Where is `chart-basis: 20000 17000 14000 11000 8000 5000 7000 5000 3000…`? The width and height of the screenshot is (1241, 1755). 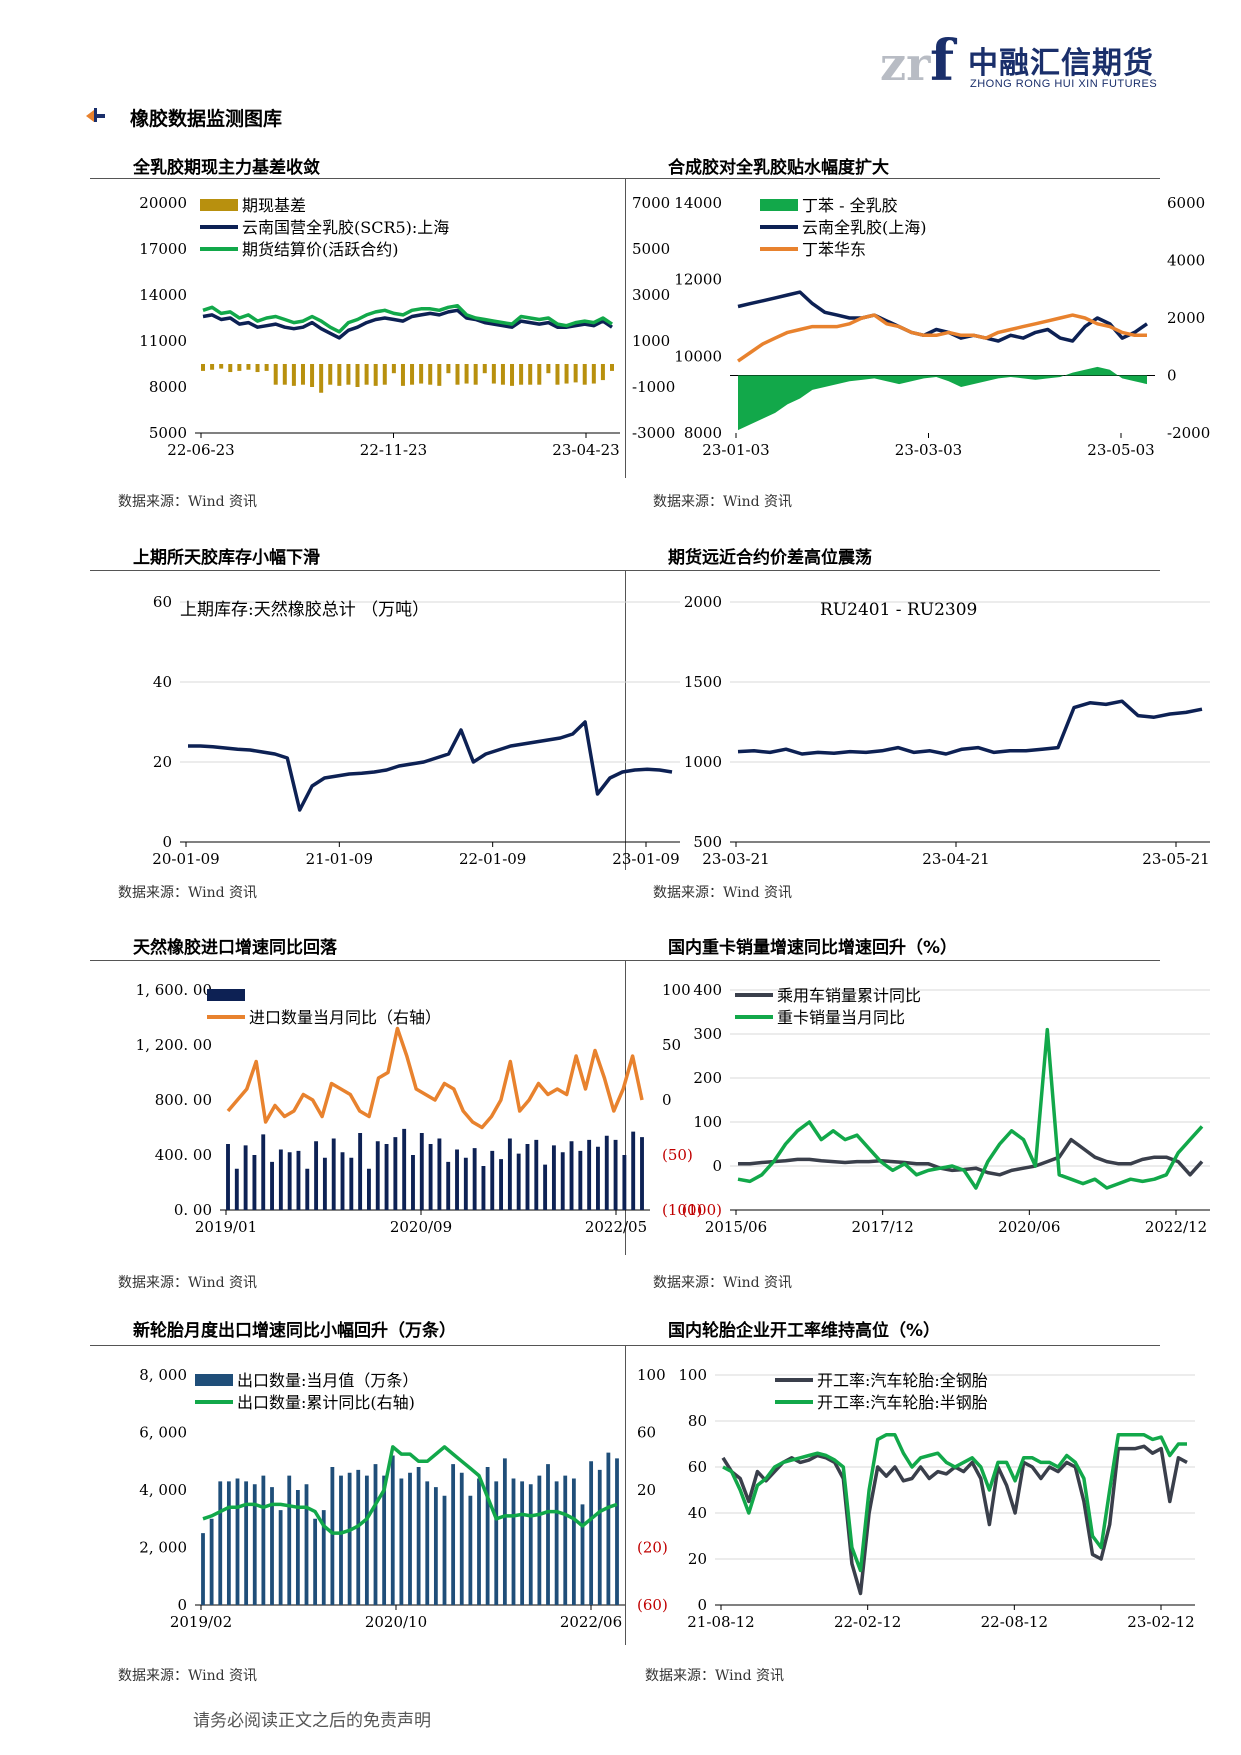
chart-basis: 20000 17000 14000 11000 8000 5000 7000 5000 3000… is located at coordinates (407, 326).